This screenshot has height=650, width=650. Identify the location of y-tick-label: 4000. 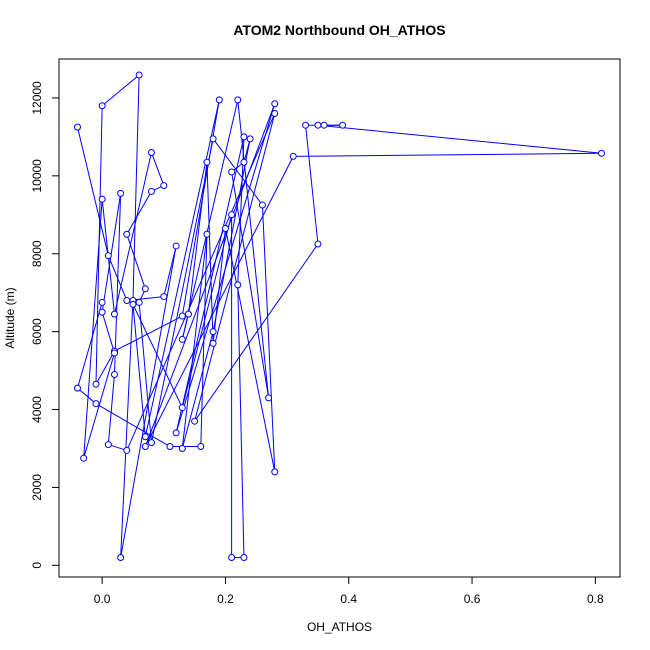
(37, 409).